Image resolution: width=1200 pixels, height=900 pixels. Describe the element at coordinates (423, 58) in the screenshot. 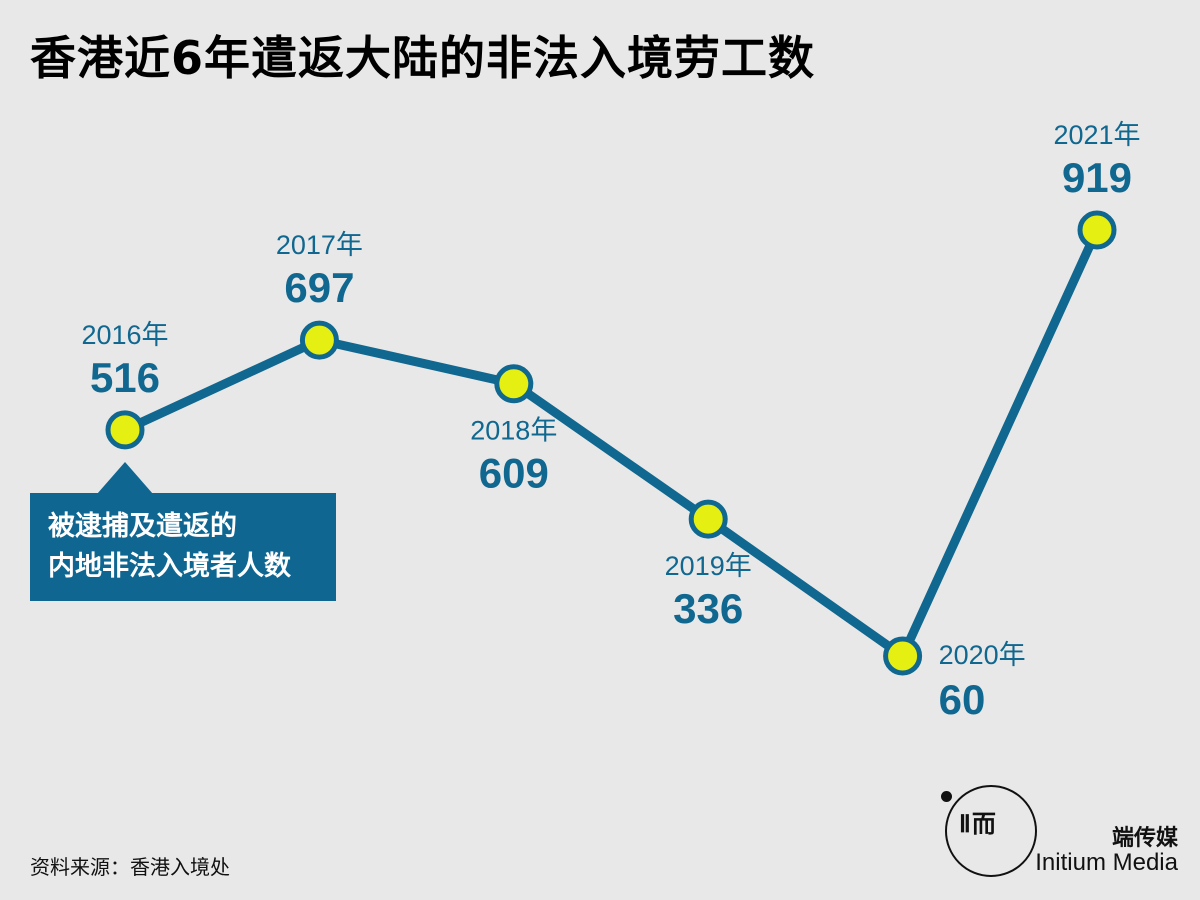

I see `chart-title: 香港近6年遣返大陆的非法入境劳工数` at that location.